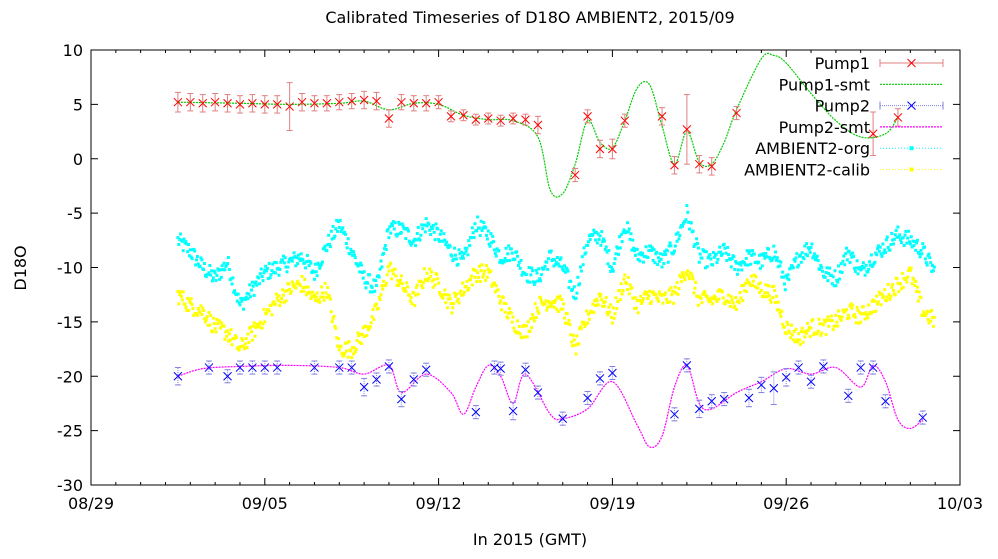 This screenshot has width=998, height=559. What do you see at coordinates (842, 63) in the screenshot?
I see `legend-label: Pump1` at bounding box center [842, 63].